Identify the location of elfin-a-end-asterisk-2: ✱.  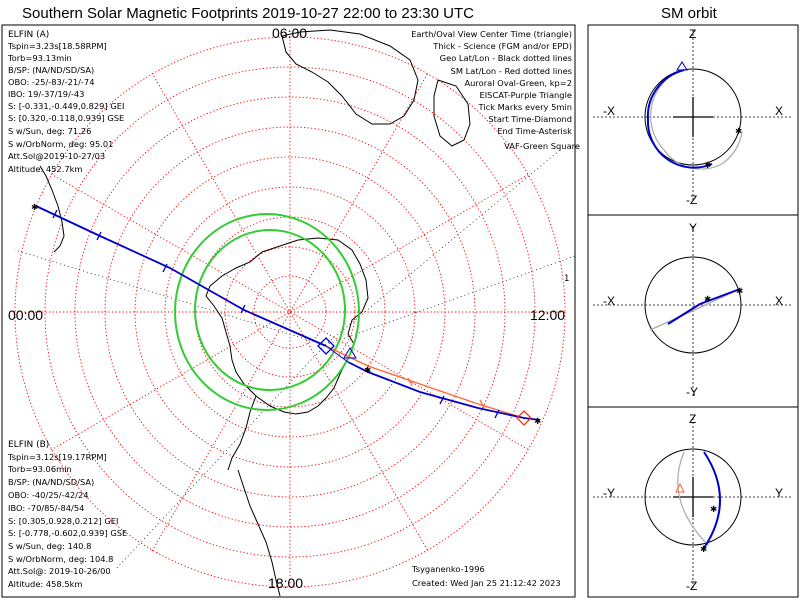
(537, 422).